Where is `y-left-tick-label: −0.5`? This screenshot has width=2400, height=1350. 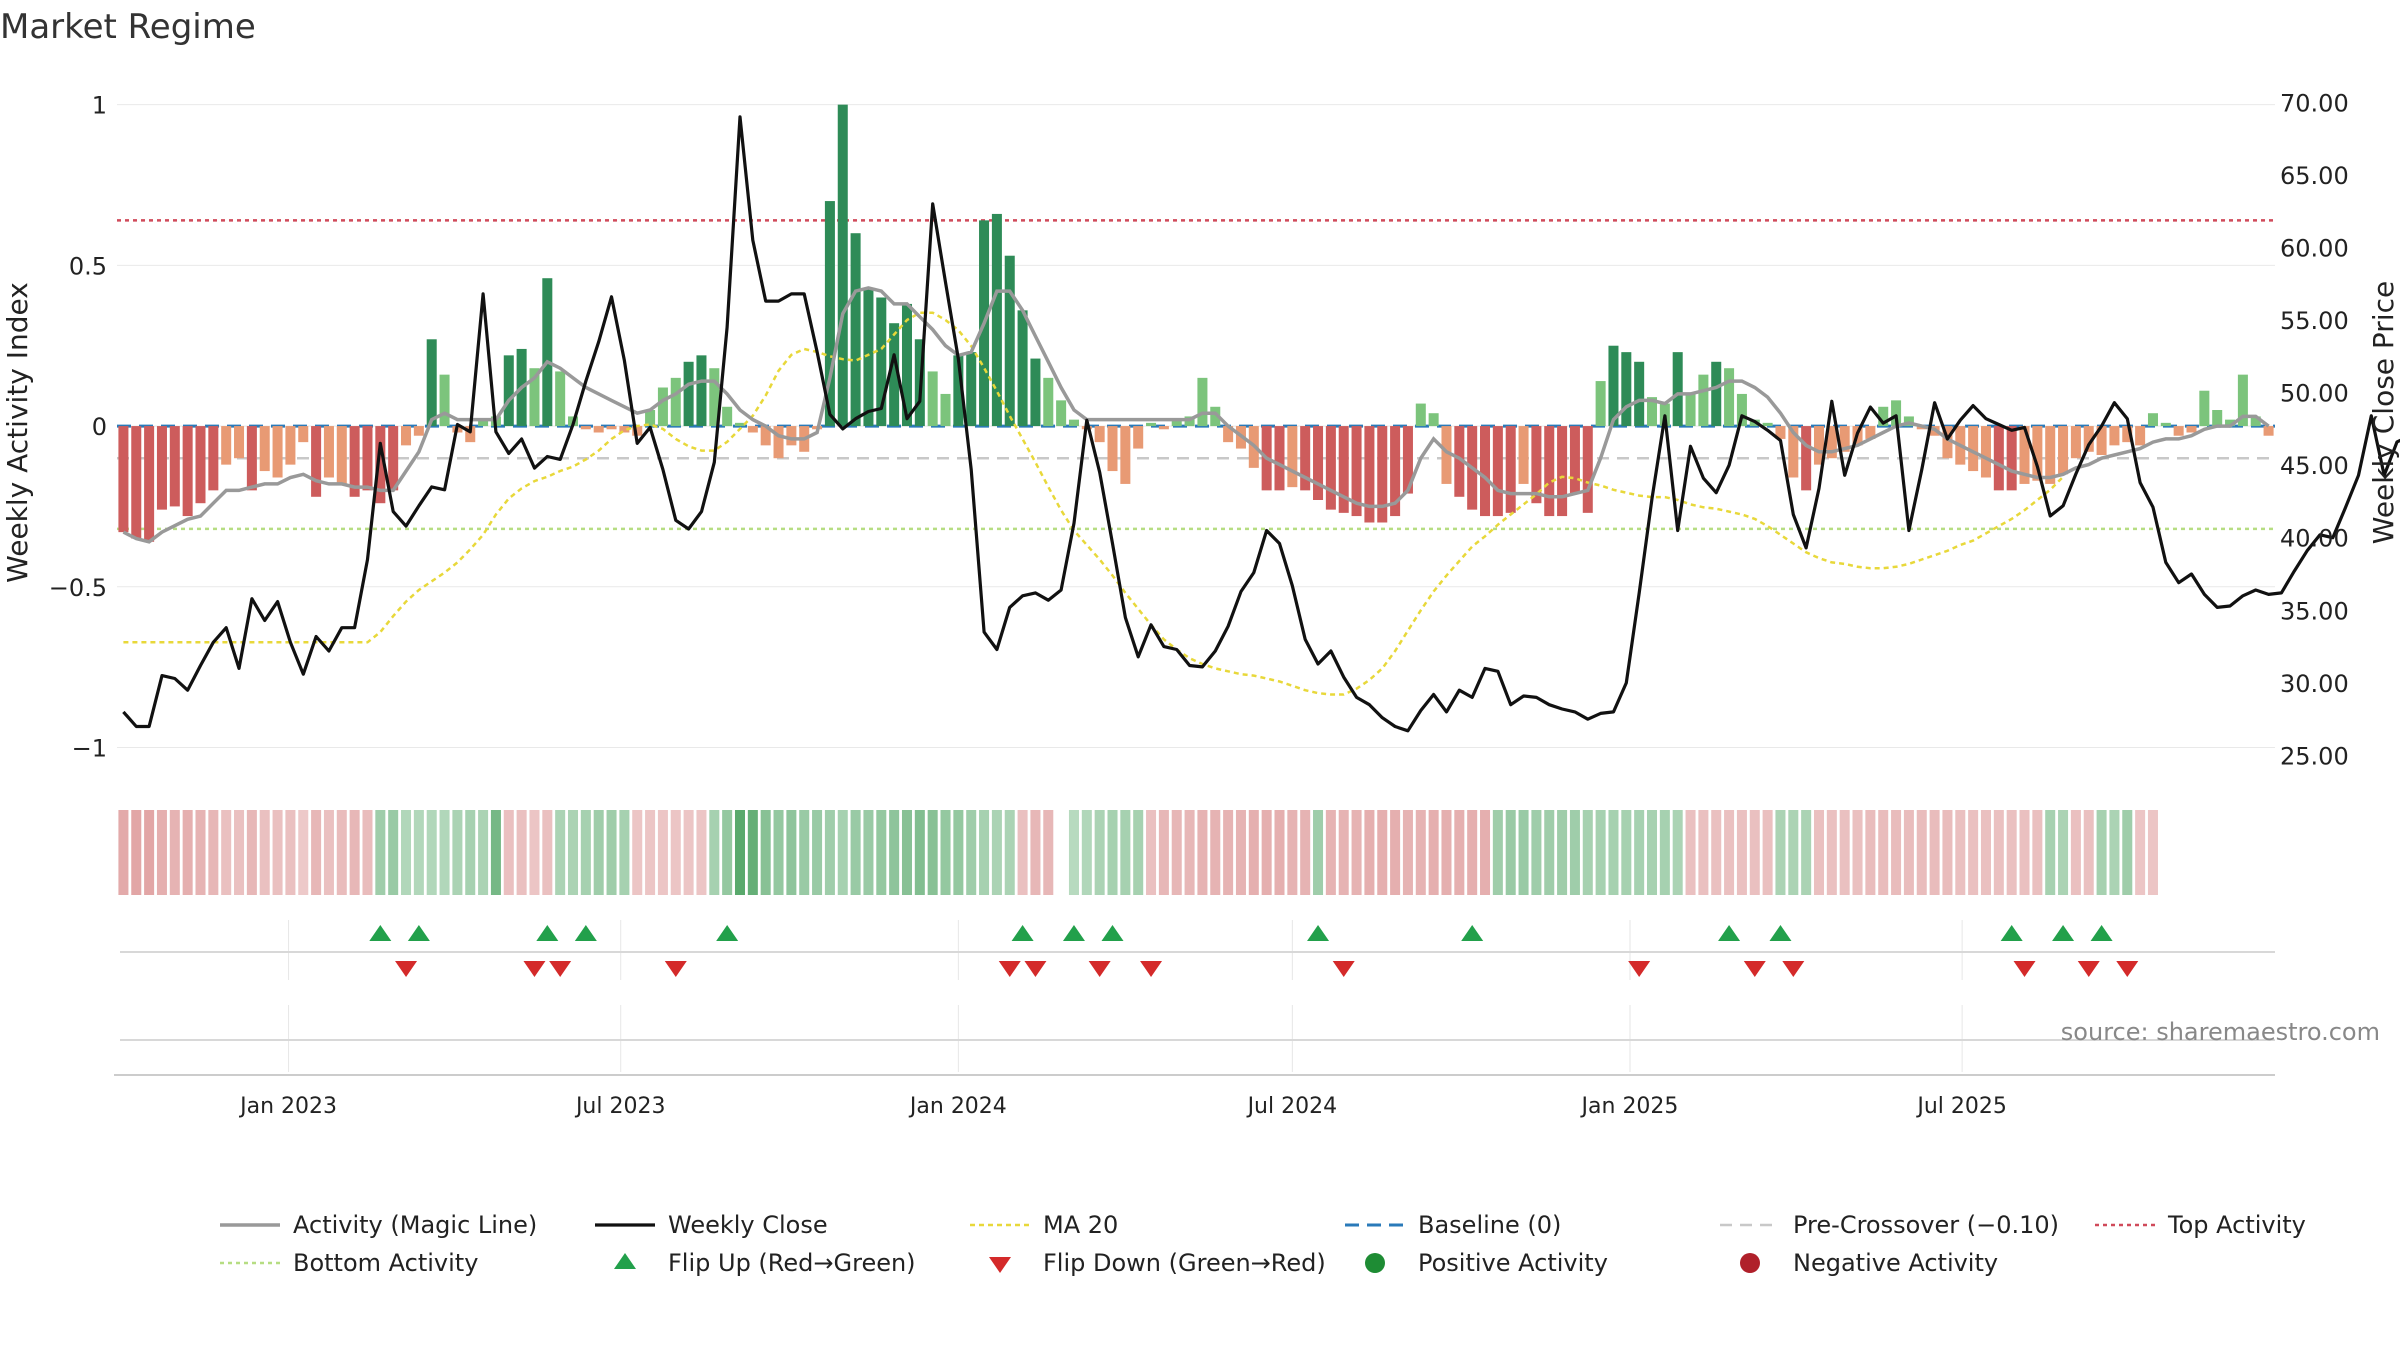 y-left-tick-label: −0.5 is located at coordinates (78, 588).